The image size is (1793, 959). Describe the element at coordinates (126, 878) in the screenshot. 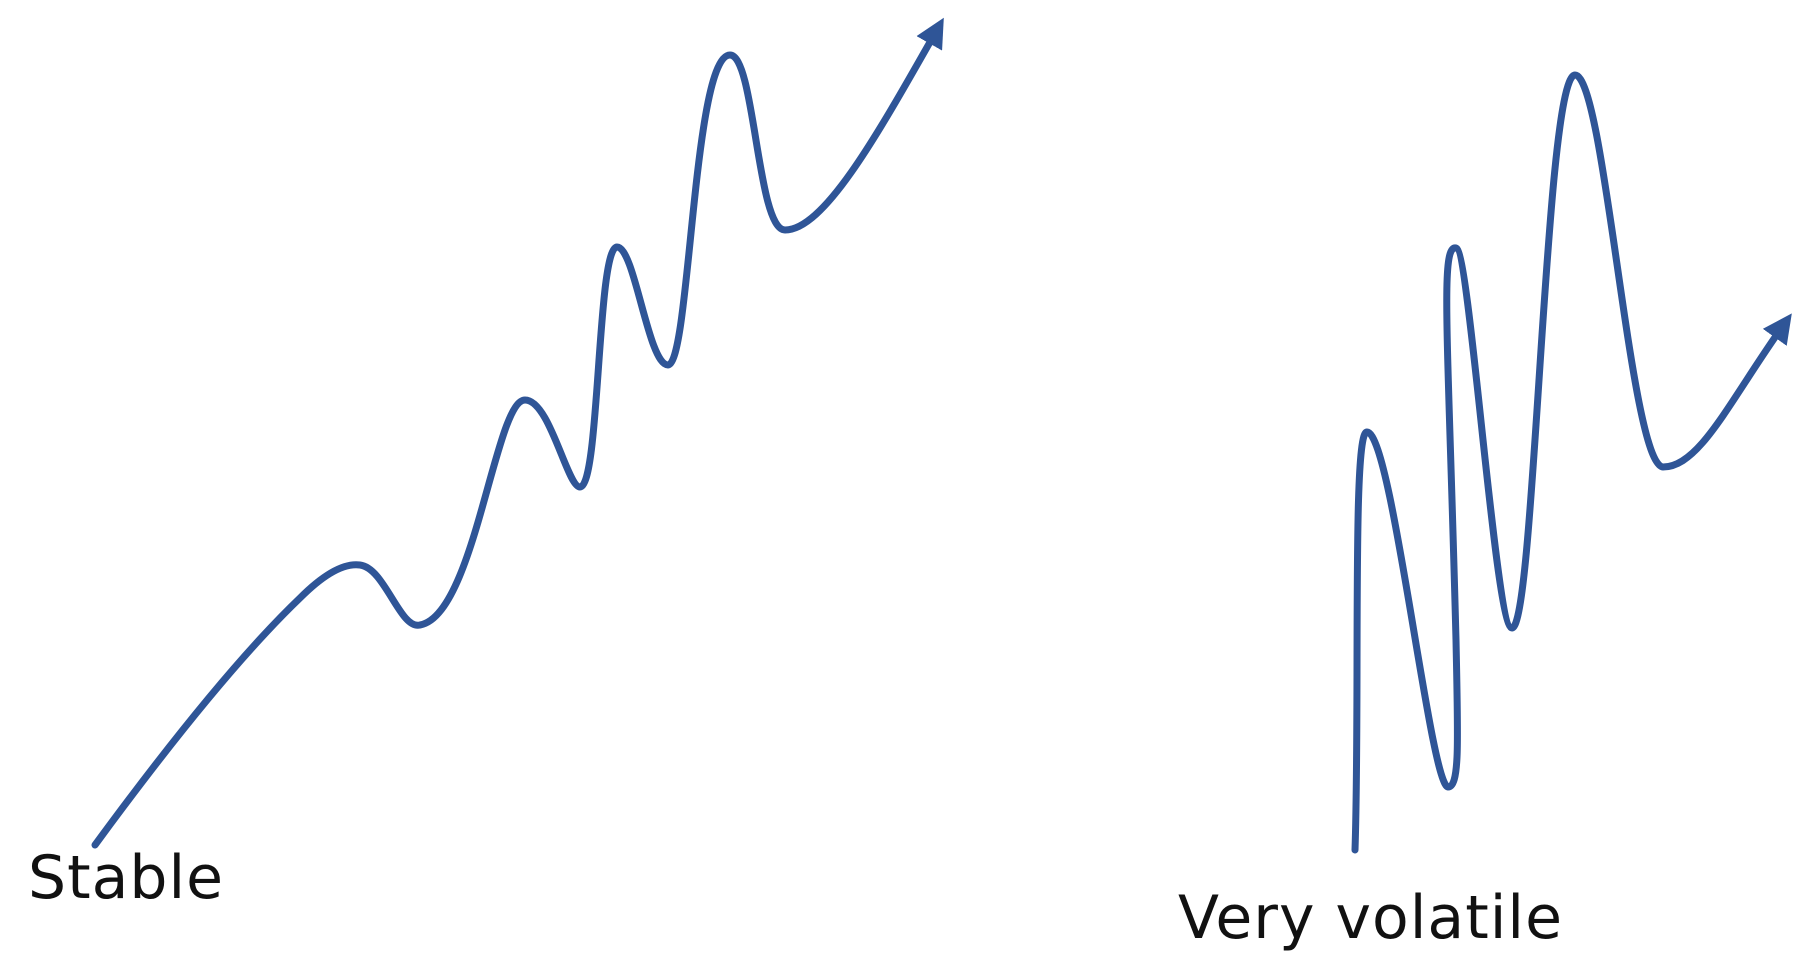

I see `stable-label: Stable` at that location.